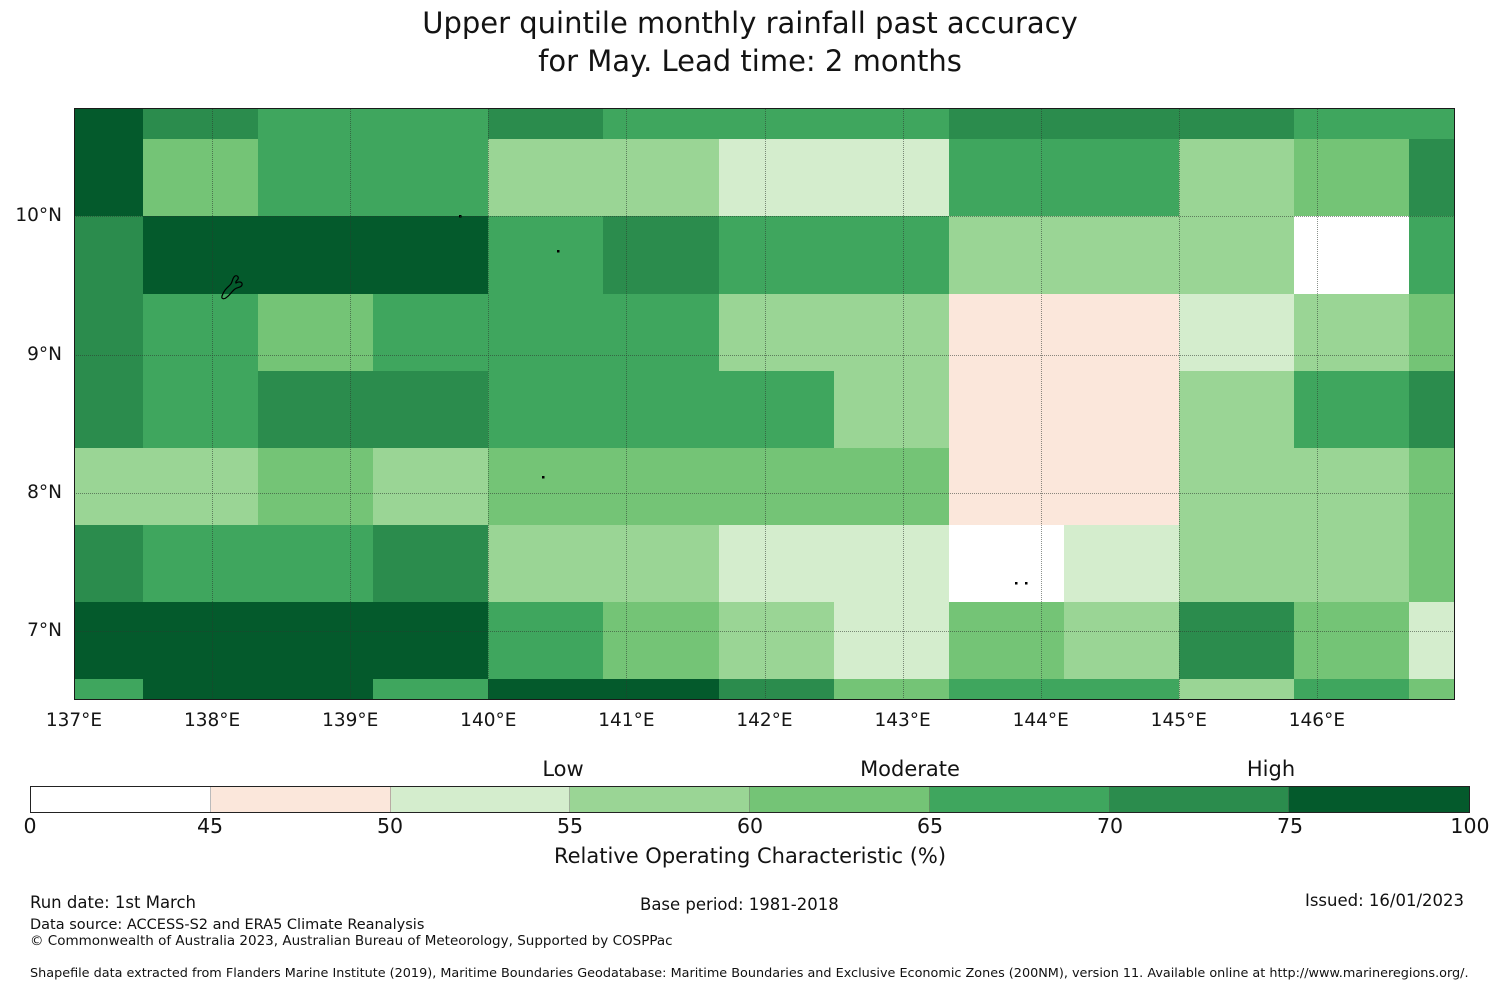  I want to click on colorbar-tick-label: 65, so click(930, 826).